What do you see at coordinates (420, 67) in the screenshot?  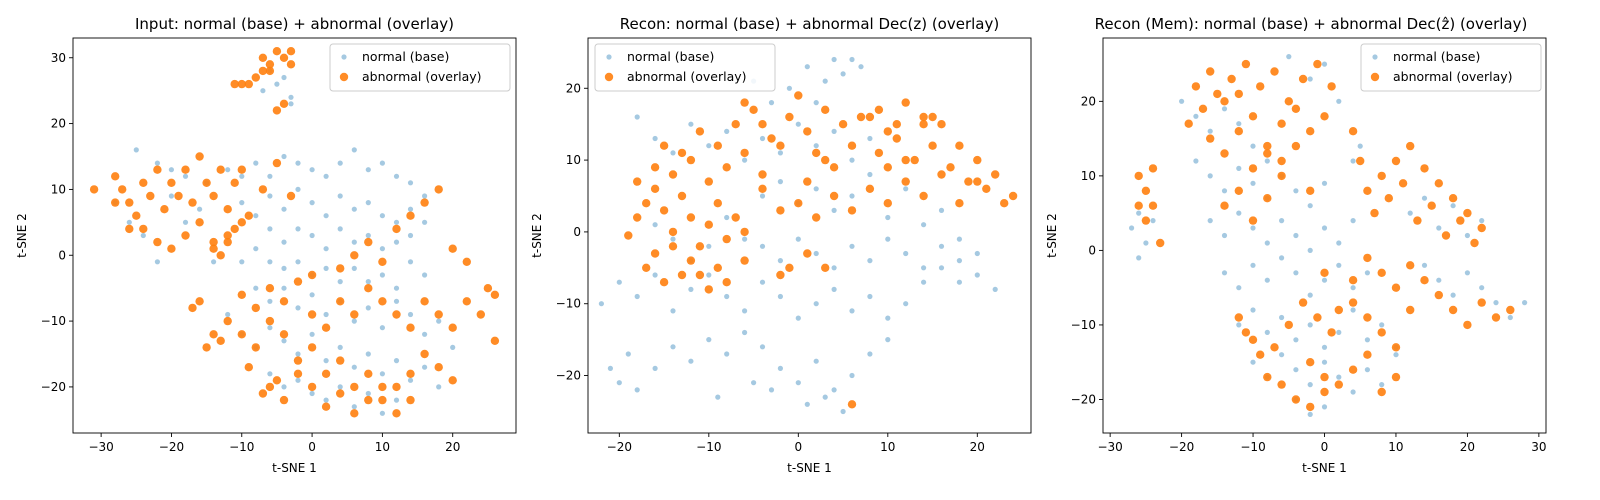 I see `panel-1-legend: normal (base) abnormal (overlay)` at bounding box center [420, 67].